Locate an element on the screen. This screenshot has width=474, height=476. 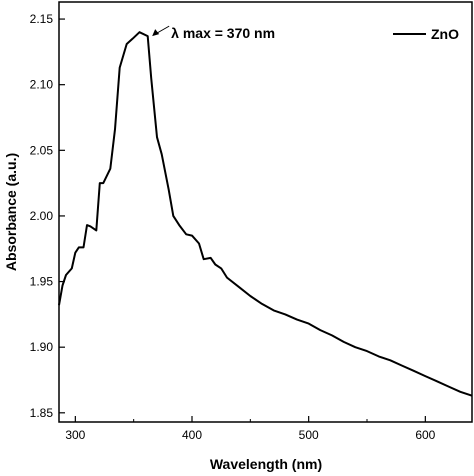
y-tick-label: 1.95 is located at coordinates (42, 282).